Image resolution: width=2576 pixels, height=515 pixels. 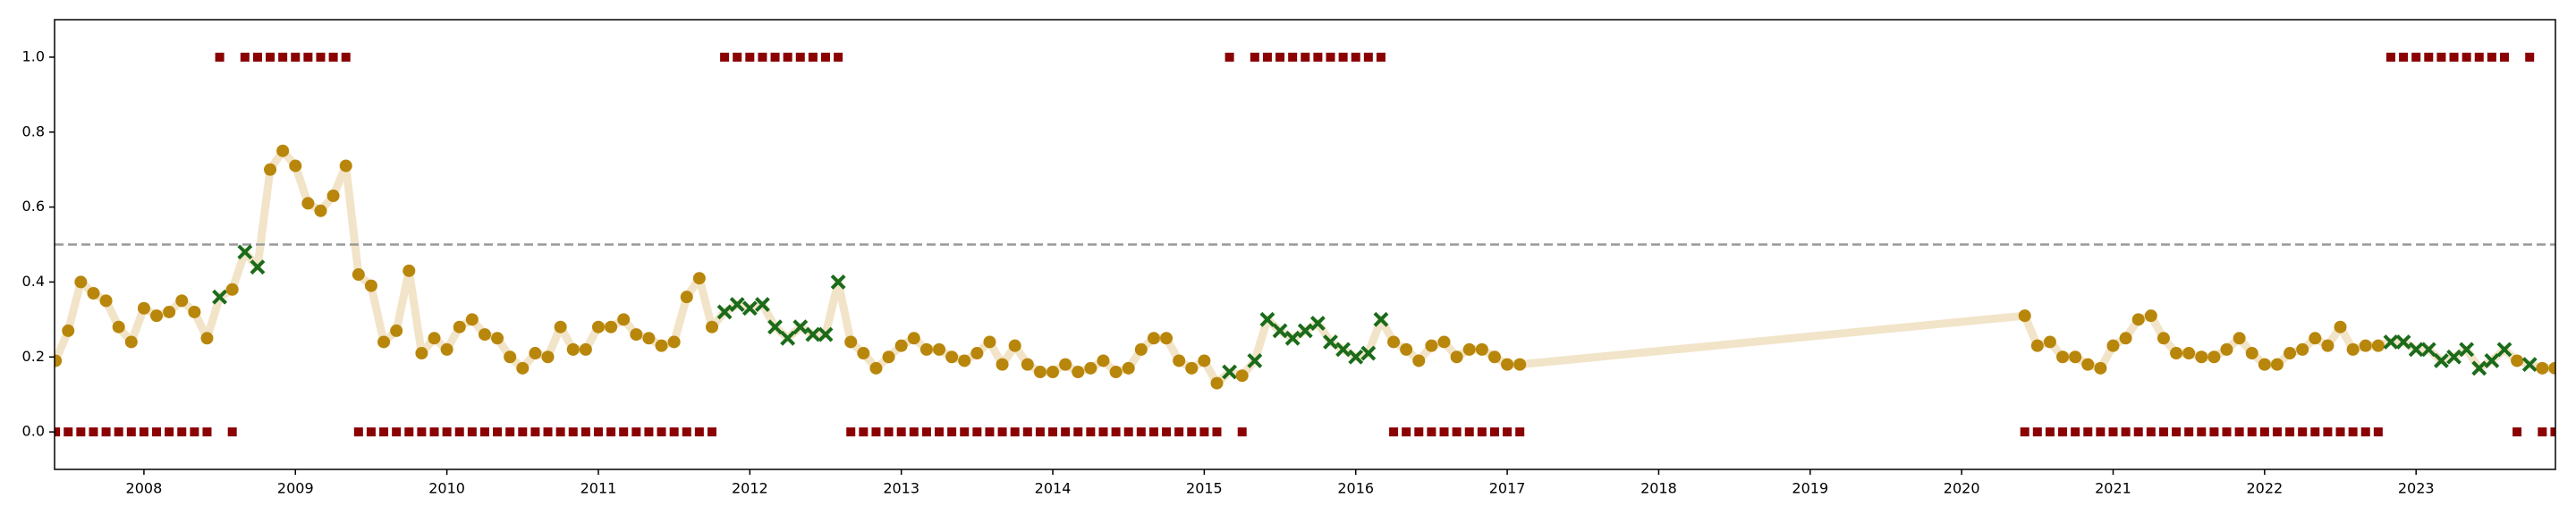 What do you see at coordinates (33, 130) in the screenshot?
I see `y-tick-label: 0.8` at bounding box center [33, 130].